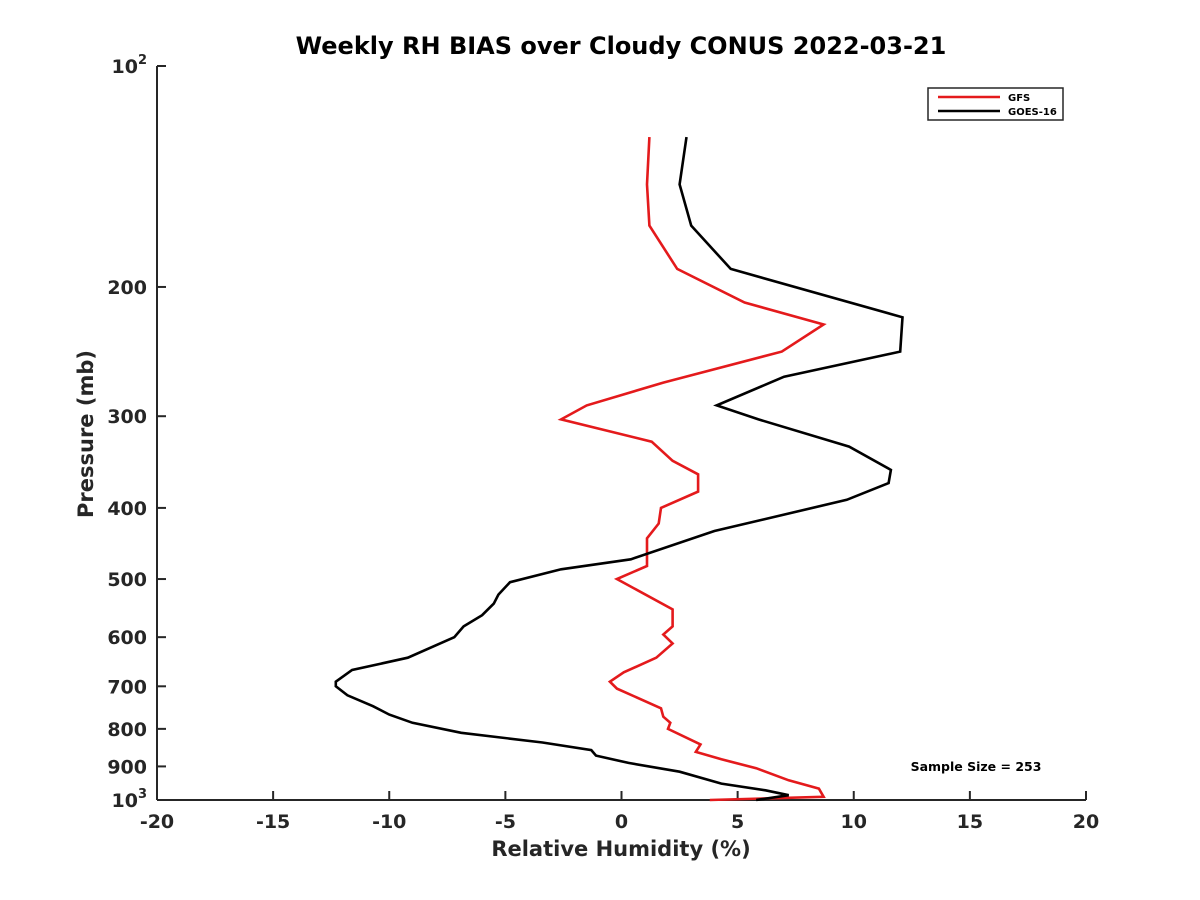 The height and width of the screenshot is (900, 1200). What do you see at coordinates (976, 766) in the screenshot?
I see `sample-size-annotation: Sample Size = 253` at bounding box center [976, 766].